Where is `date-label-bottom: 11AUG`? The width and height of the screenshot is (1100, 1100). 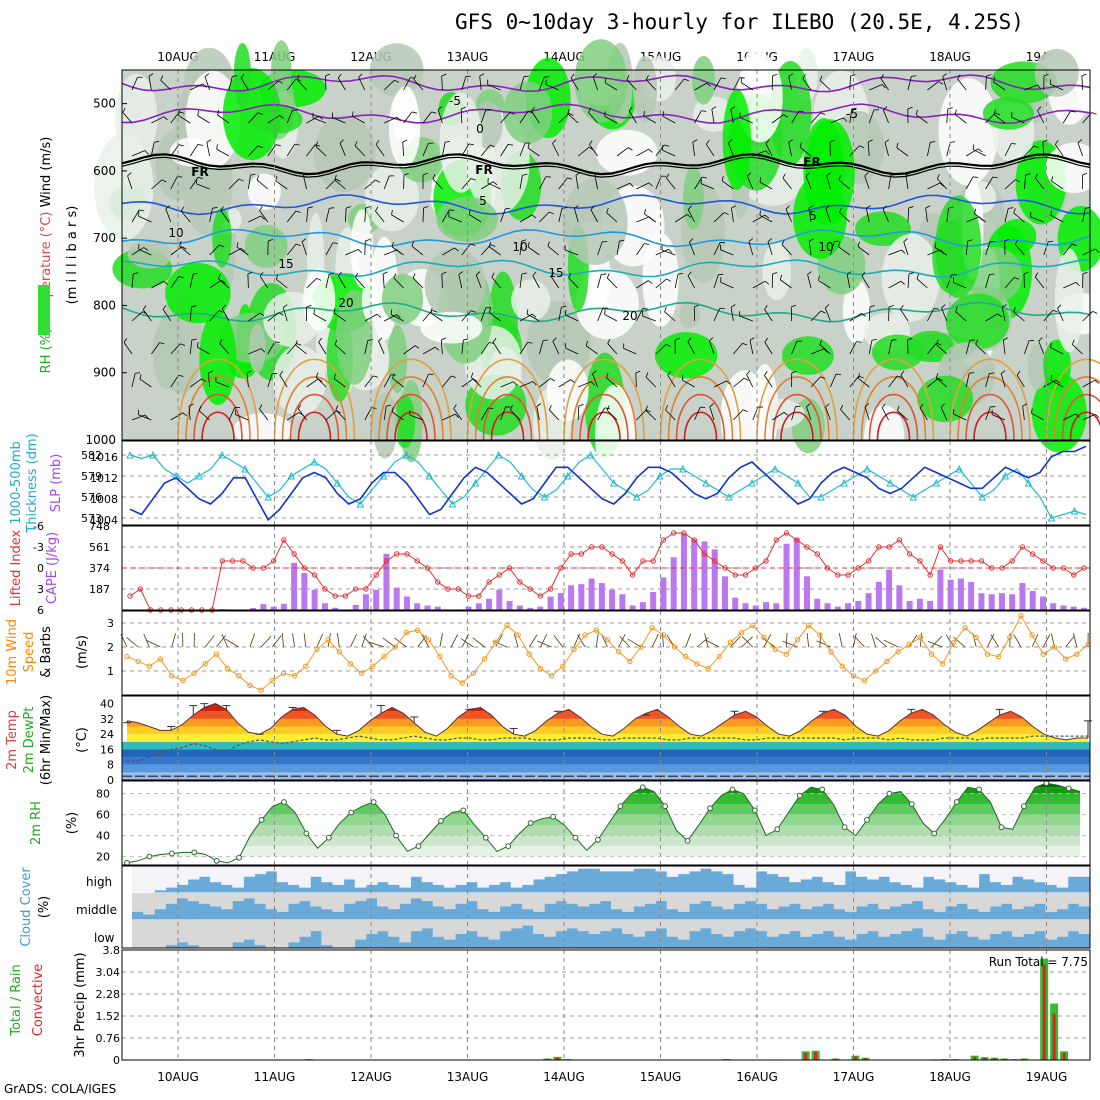 date-label-bottom: 11AUG is located at coordinates (275, 1077).